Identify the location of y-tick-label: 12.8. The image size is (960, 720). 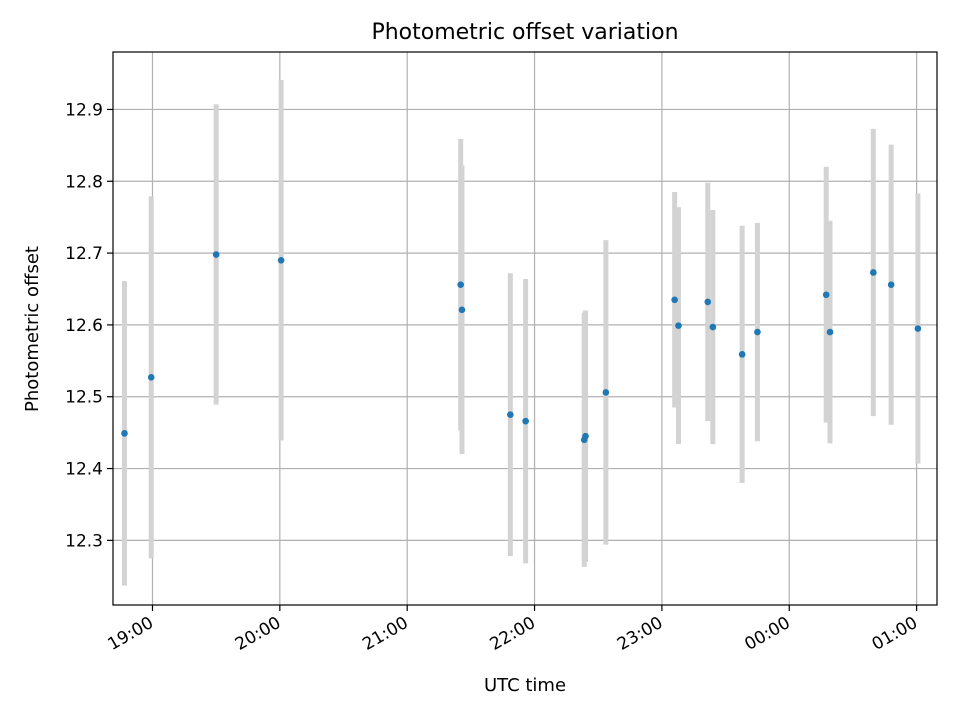
(84, 182).